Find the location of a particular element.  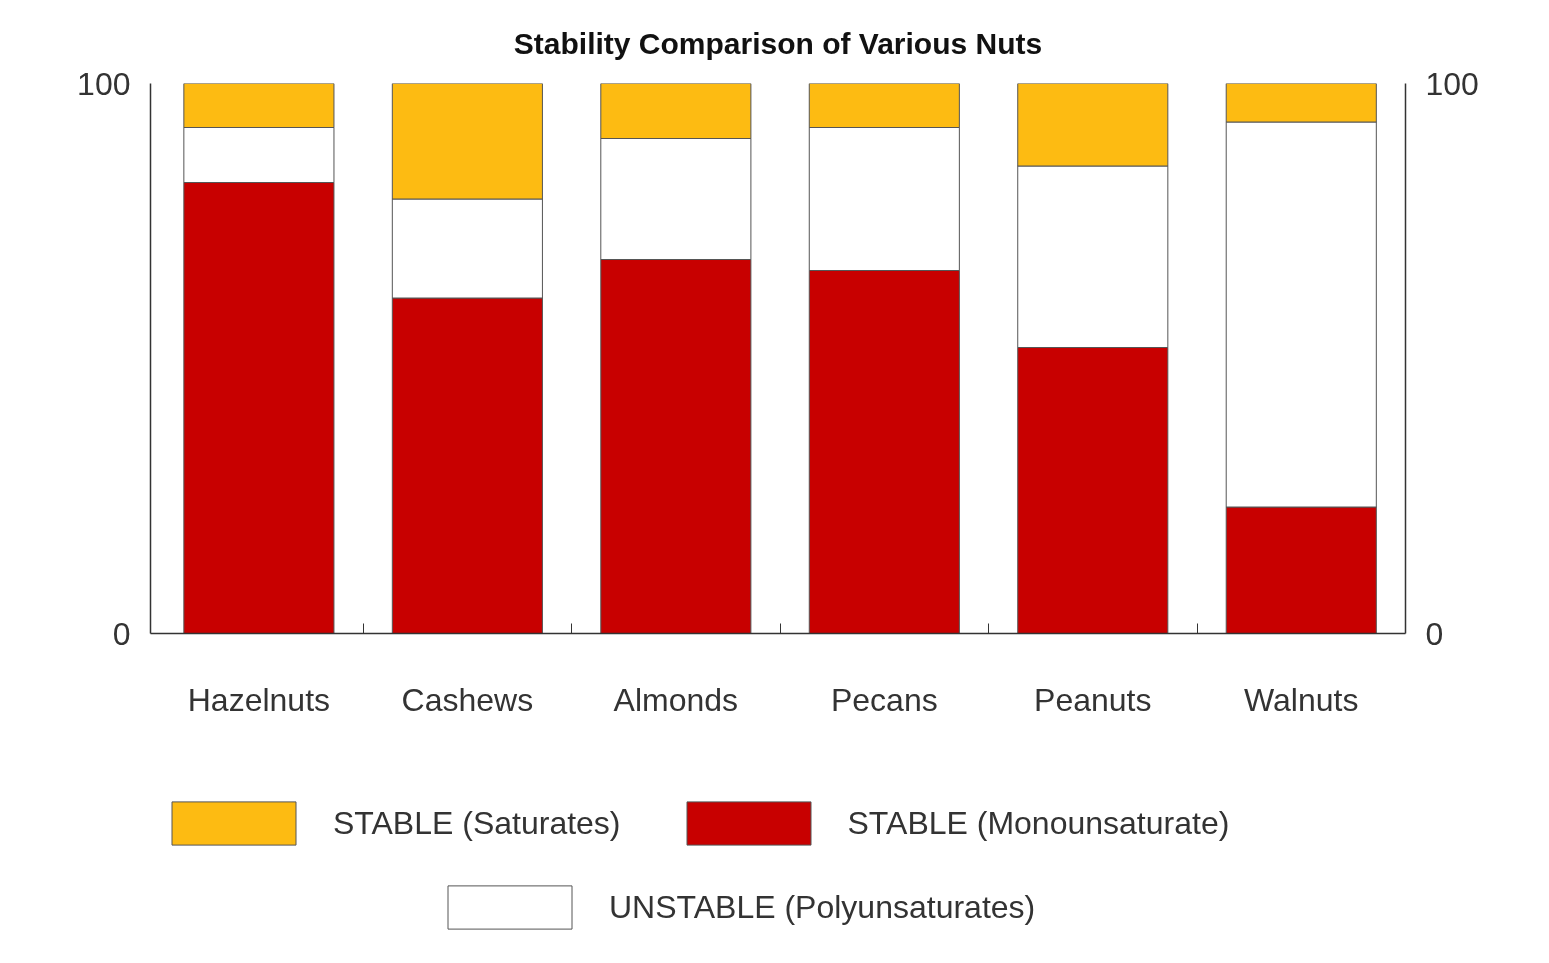

x-tick-label: Pecans is located at coordinates (884, 699).